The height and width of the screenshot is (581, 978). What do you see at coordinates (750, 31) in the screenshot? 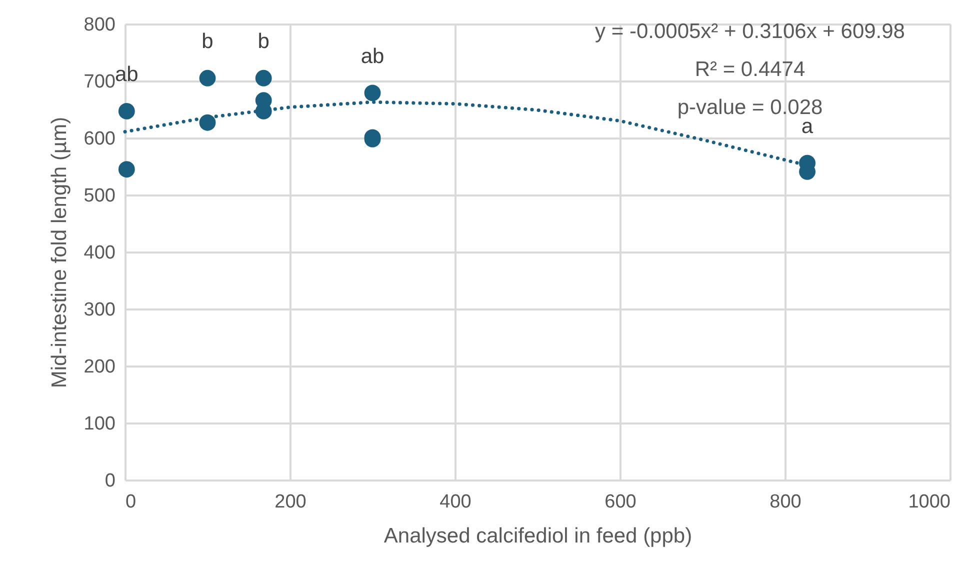
I see `annotation: y = -0.0005x² + 0.3106x + 609.98` at bounding box center [750, 31].